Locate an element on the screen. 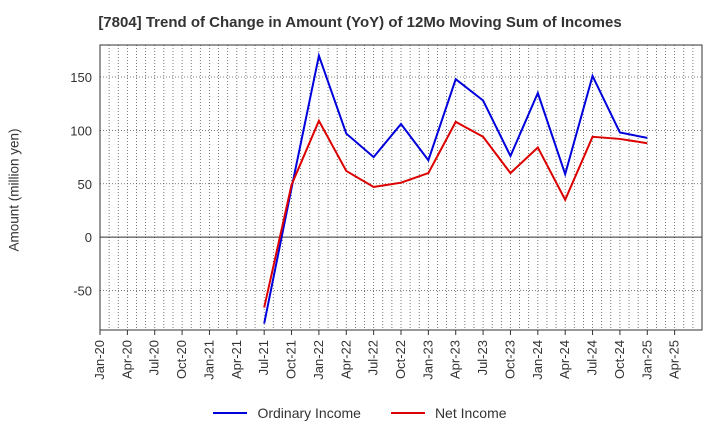  legend-swatch-ordinary-income is located at coordinates (230, 413).